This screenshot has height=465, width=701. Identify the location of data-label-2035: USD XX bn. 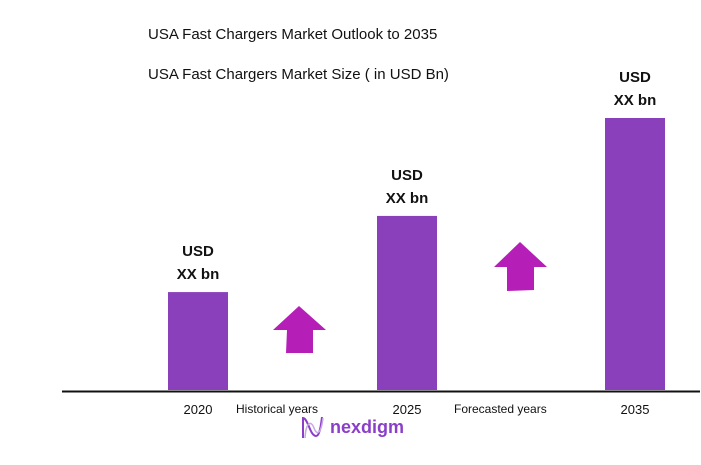
(635, 89).